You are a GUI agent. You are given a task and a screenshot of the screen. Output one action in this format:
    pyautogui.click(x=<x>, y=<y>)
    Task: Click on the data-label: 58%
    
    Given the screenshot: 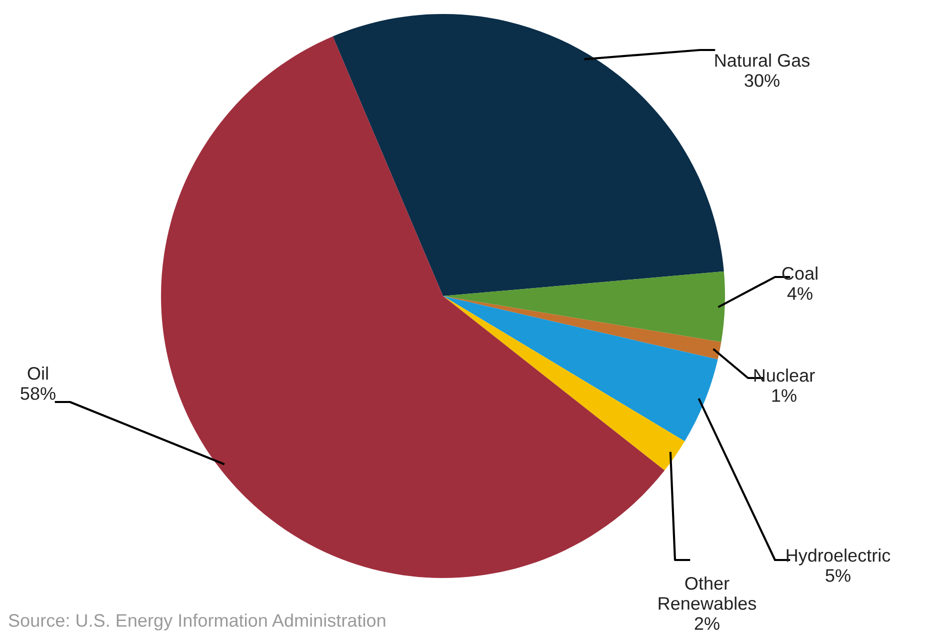 What is the action you would take?
    pyautogui.click(x=38, y=393)
    